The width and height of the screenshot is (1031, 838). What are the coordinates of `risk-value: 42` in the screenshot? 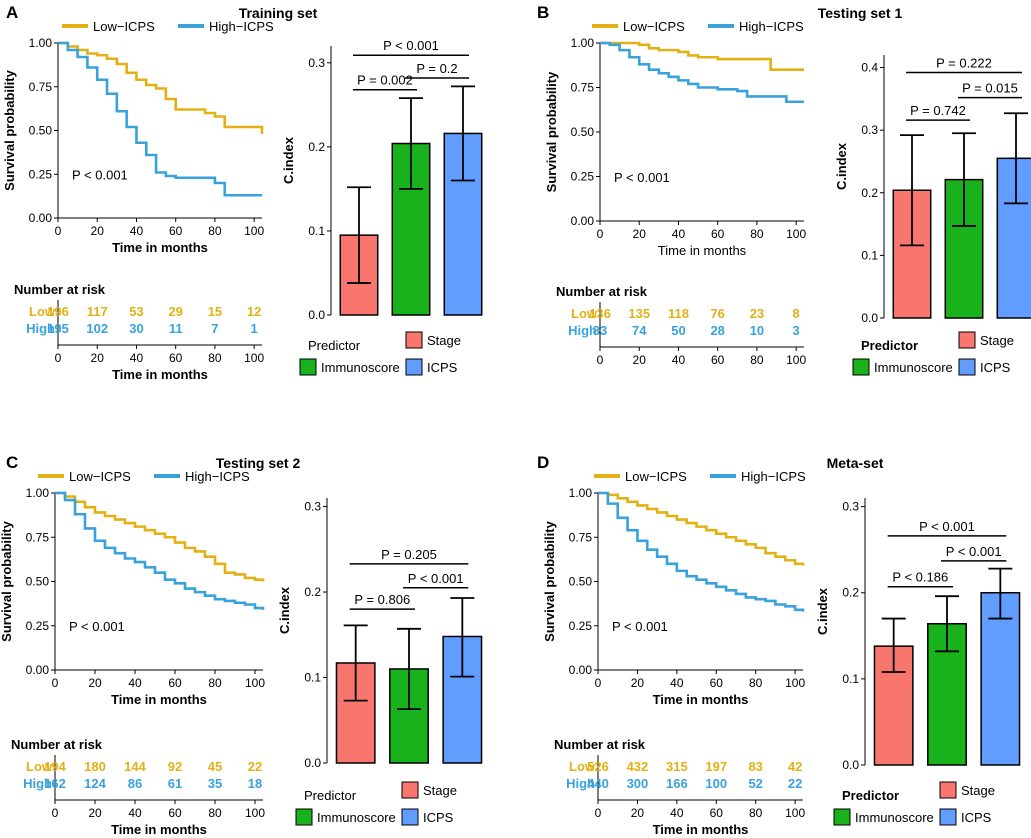 It's located at (795, 766).